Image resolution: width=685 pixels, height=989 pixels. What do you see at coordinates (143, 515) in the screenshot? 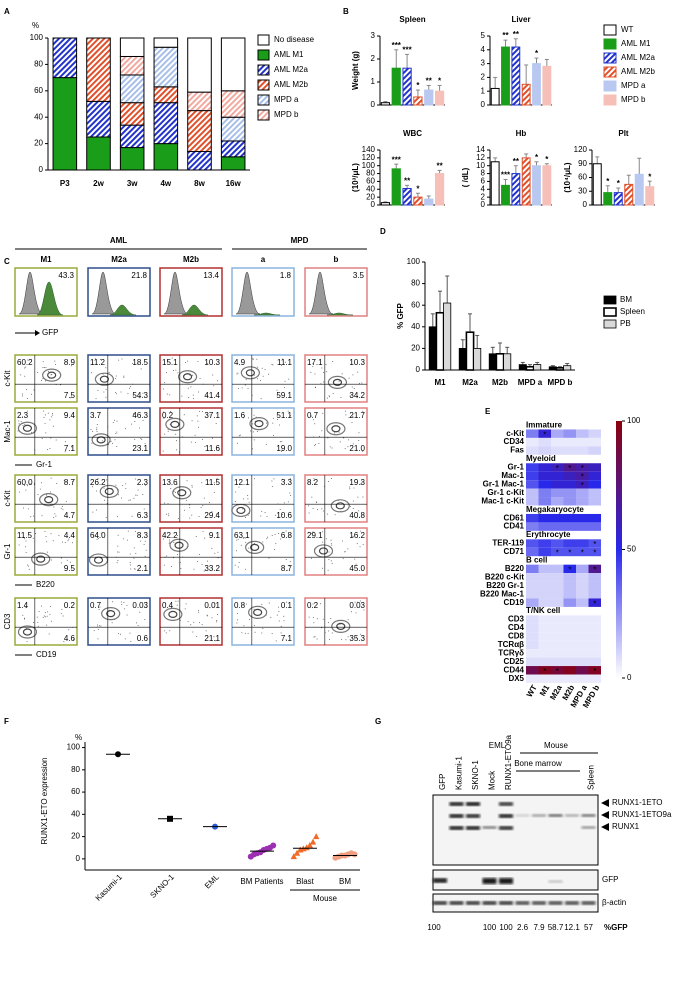
I see `quadrant-percent: 6.3` at bounding box center [143, 515].